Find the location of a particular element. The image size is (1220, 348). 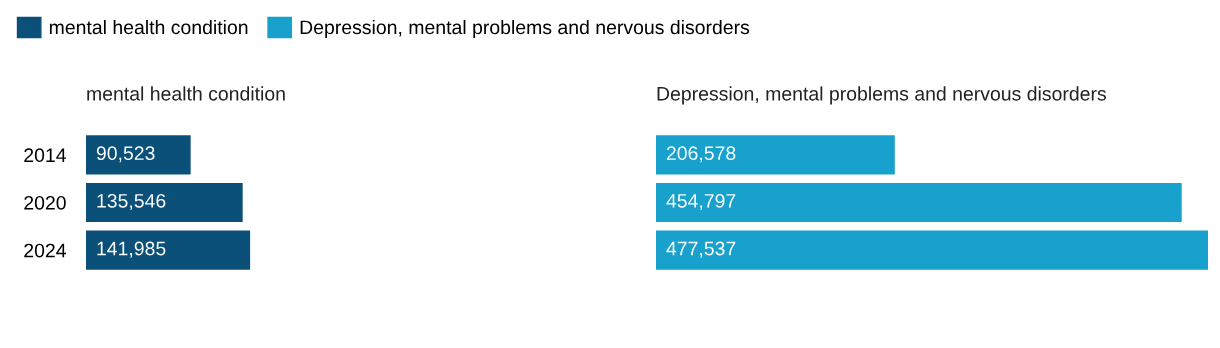

legend-label: mental health condition is located at coordinates (148, 27).